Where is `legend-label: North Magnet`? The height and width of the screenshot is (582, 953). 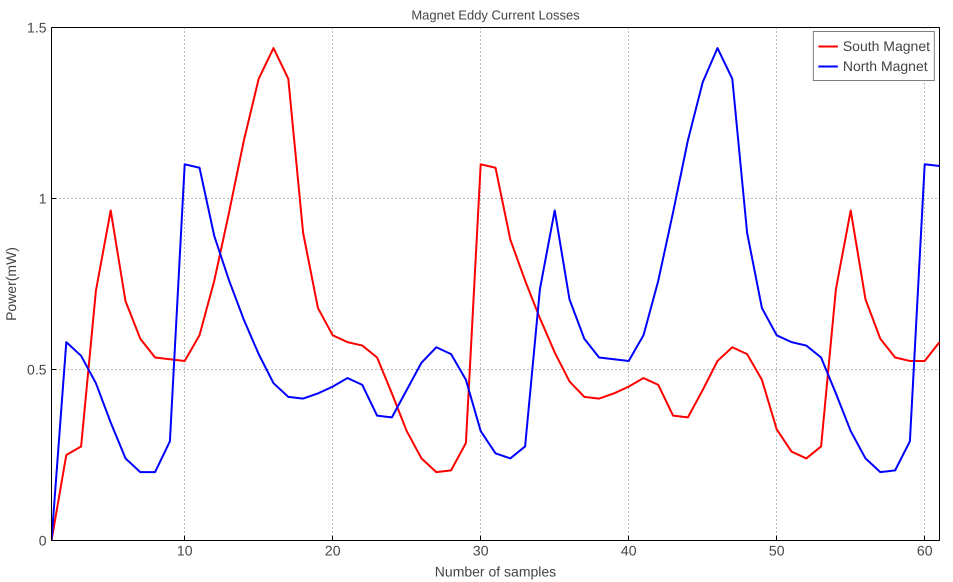
legend-label: North Magnet is located at coordinates (885, 66).